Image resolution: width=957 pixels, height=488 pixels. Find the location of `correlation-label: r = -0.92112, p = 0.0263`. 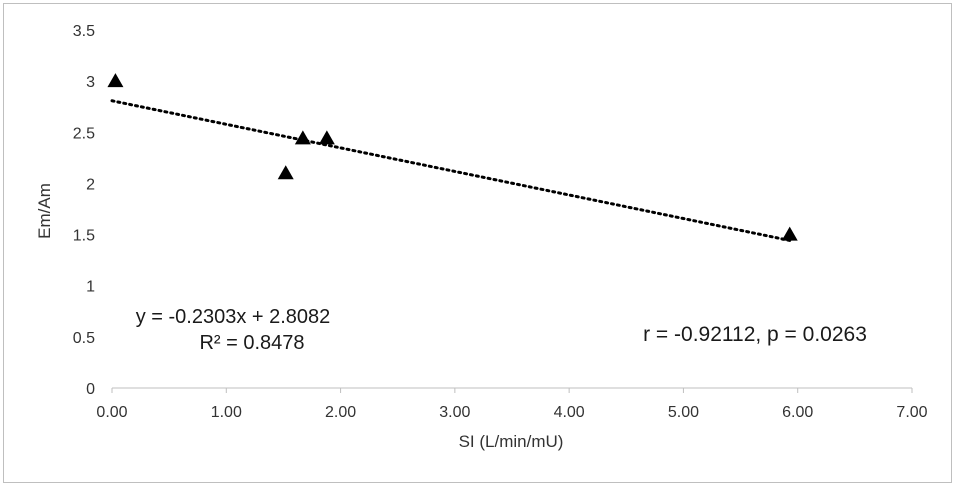

correlation-label: r = -0.92112, p = 0.0263 is located at coordinates (755, 334).